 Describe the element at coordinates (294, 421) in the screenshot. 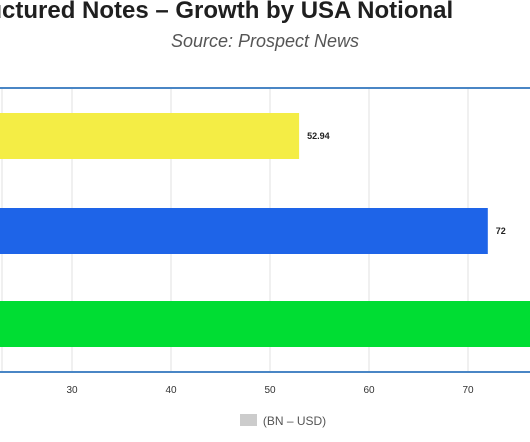

I see `legend-label: (BN – USD)` at that location.